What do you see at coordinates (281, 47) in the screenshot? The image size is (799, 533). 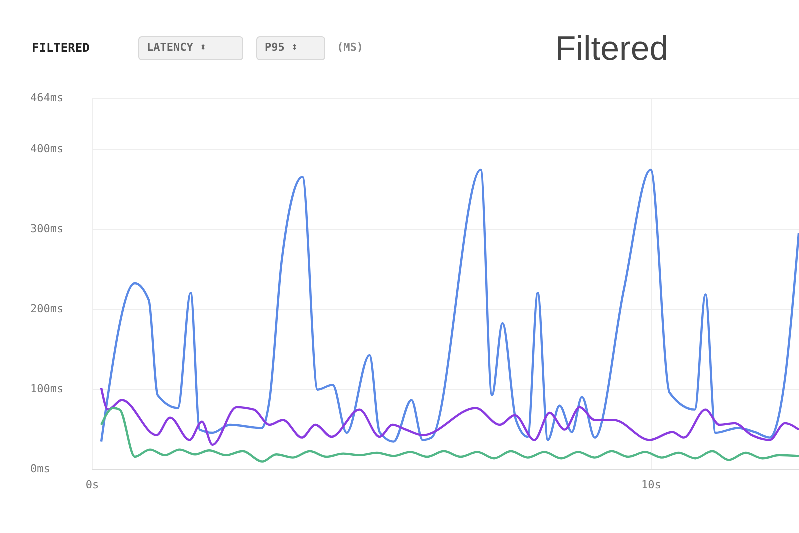 I see `text: P95 ⬍` at bounding box center [281, 47].